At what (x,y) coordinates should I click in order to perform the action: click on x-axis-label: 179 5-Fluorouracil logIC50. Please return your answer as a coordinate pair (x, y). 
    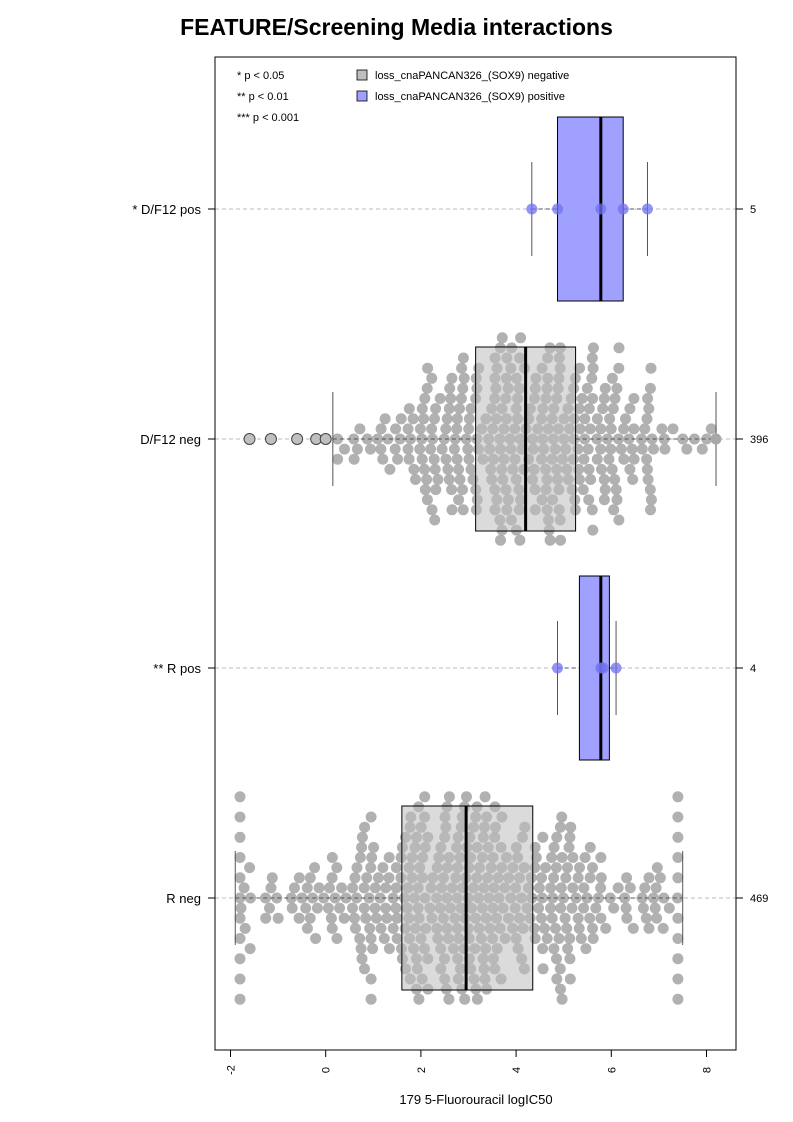
    Looking at the image, I should click on (475, 1099).